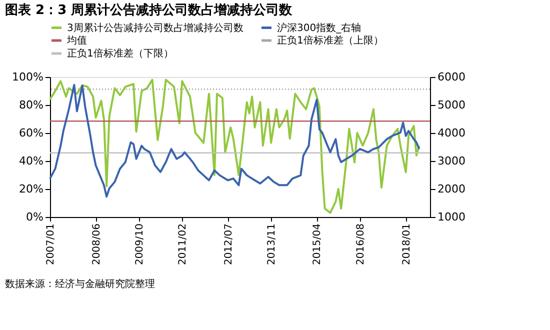 The height and width of the screenshot is (330, 550). I want to click on source-note: 数据来源：经济与金融研究院整理, so click(80, 284).